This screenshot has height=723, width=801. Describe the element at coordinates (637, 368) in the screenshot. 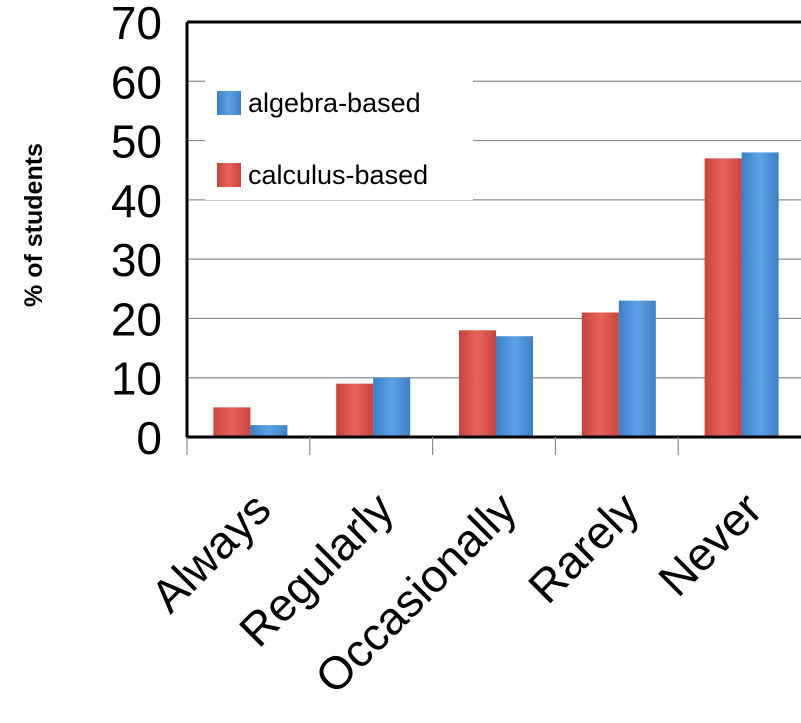

I see `bar-algebra-based-rarely` at that location.